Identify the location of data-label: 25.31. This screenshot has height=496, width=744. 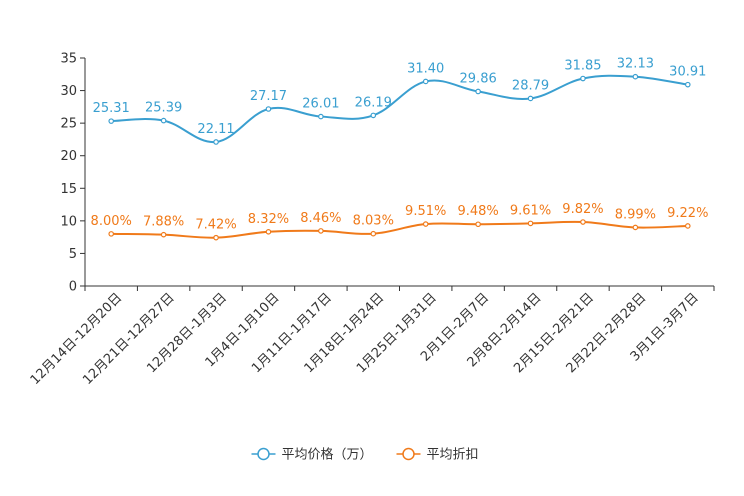
(111, 108).